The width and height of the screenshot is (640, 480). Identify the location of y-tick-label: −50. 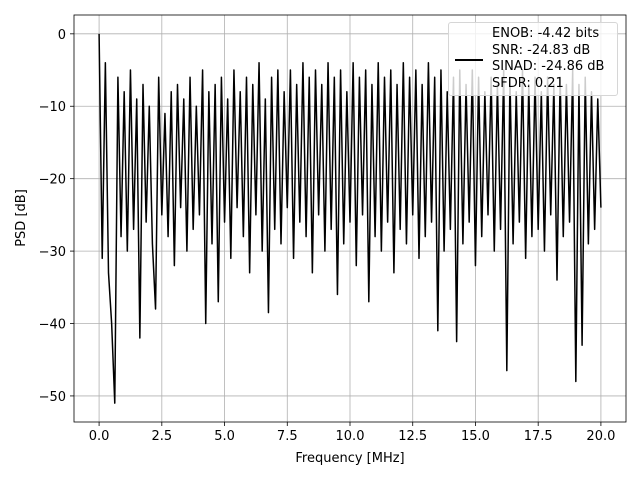
(52, 397).